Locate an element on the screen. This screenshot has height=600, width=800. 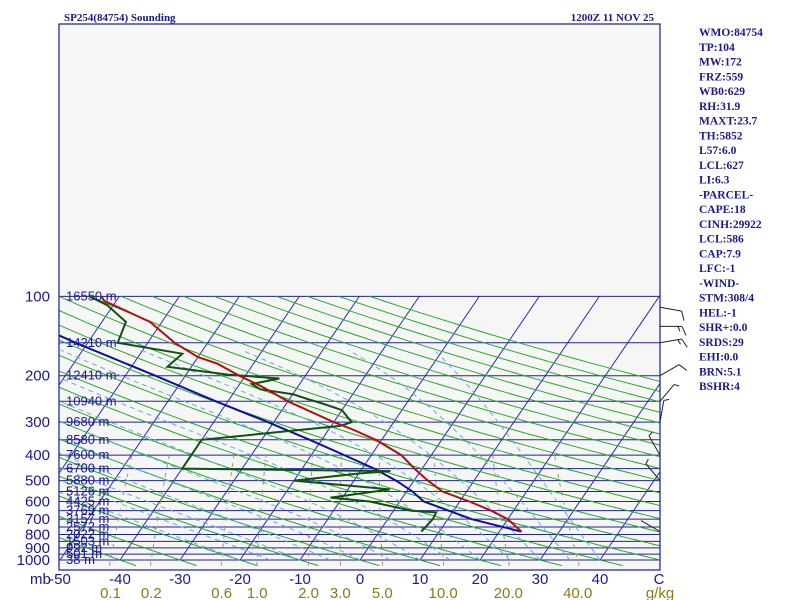
temperature-tick-label: 20 is located at coordinates (480, 579).